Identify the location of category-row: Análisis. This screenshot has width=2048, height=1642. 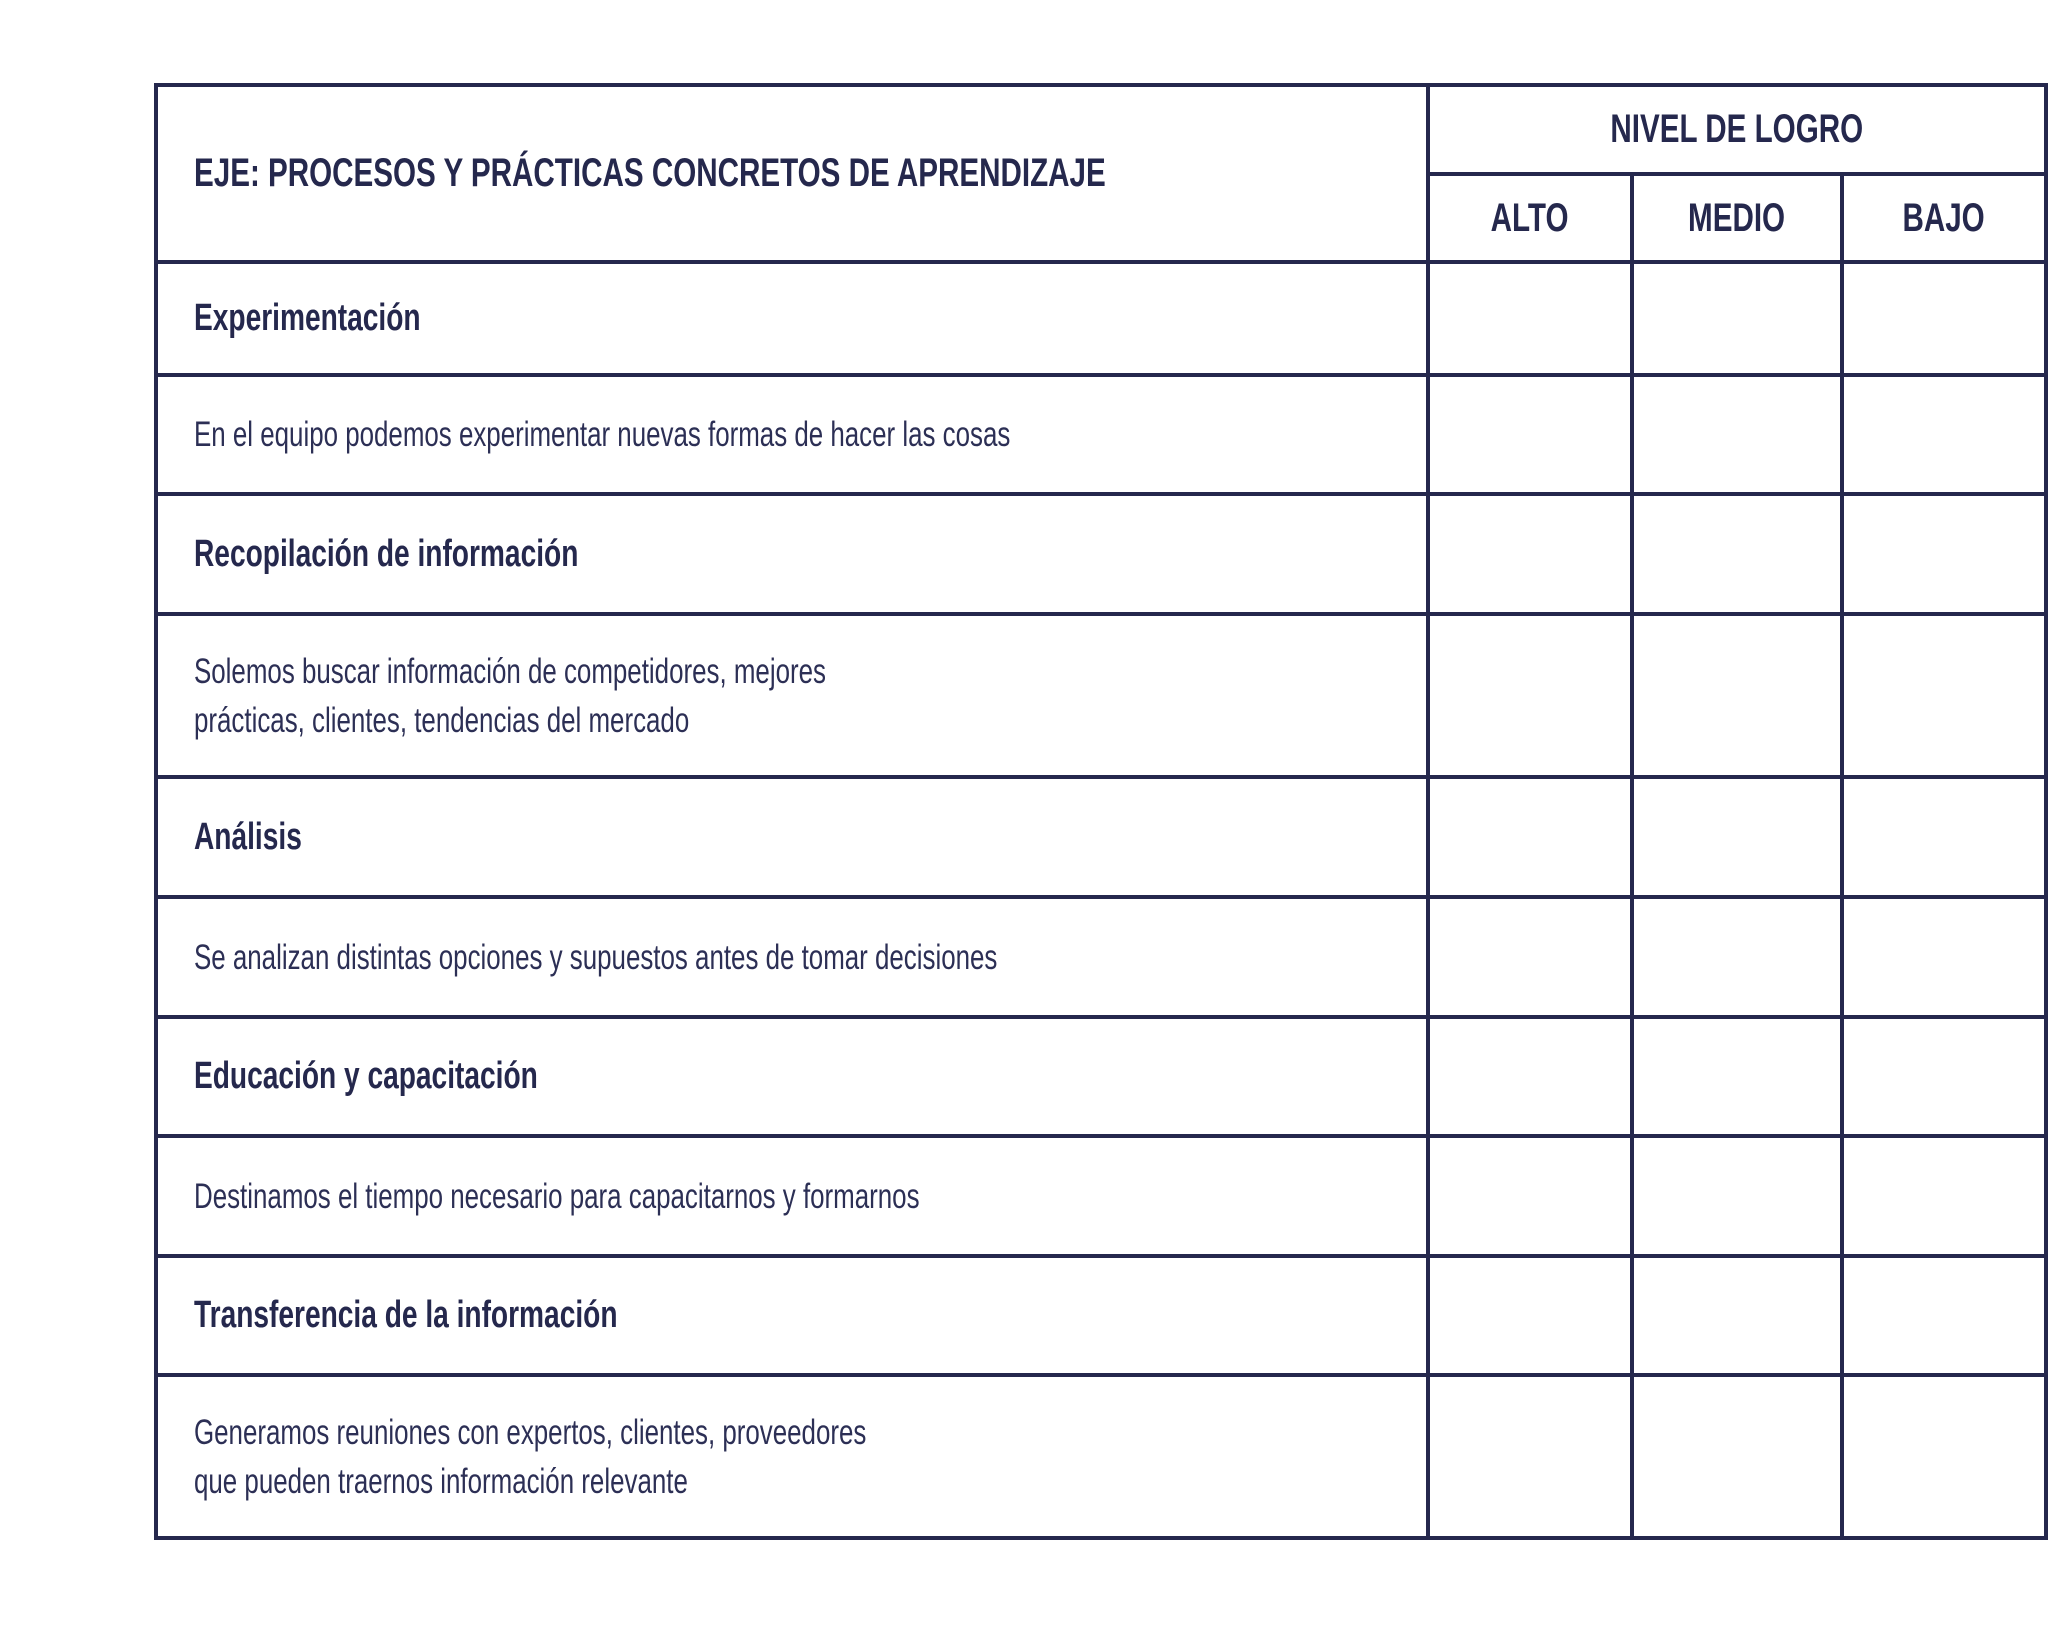
(1100, 837).